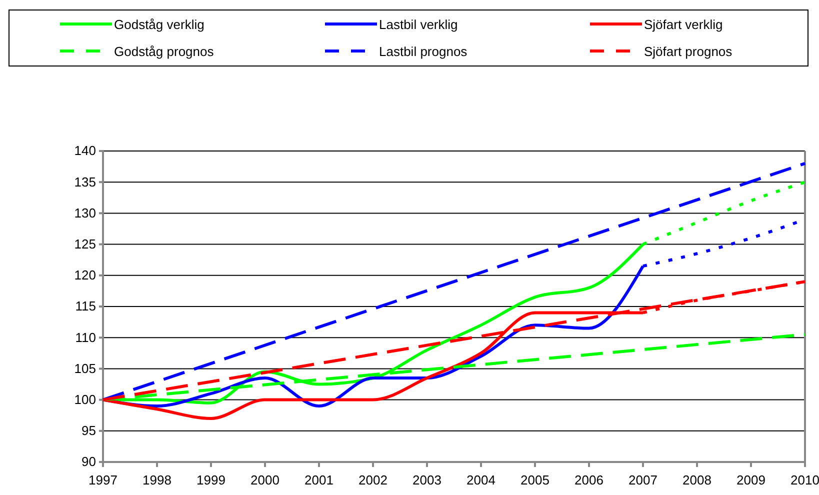 This screenshot has width=819, height=495. What do you see at coordinates (85, 399) in the screenshot?
I see `y-tick-label: 100` at bounding box center [85, 399].